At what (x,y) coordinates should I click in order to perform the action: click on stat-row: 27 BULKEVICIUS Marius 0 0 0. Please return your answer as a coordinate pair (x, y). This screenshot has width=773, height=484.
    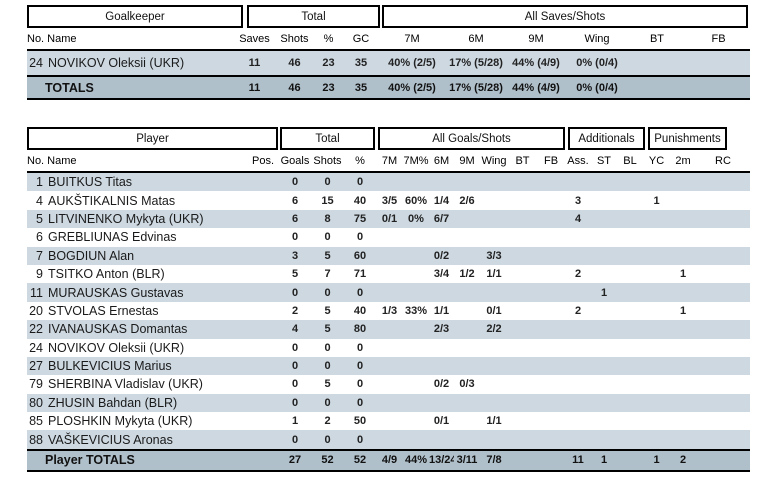
    Looking at the image, I should click on (388, 366).